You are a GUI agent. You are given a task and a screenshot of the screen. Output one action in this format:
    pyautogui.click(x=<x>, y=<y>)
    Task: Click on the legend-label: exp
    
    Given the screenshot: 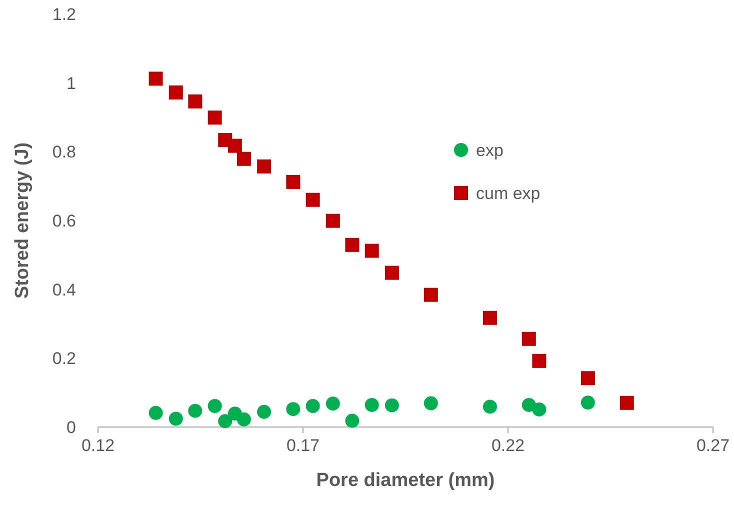 What is the action you would take?
    pyautogui.click(x=490, y=150)
    